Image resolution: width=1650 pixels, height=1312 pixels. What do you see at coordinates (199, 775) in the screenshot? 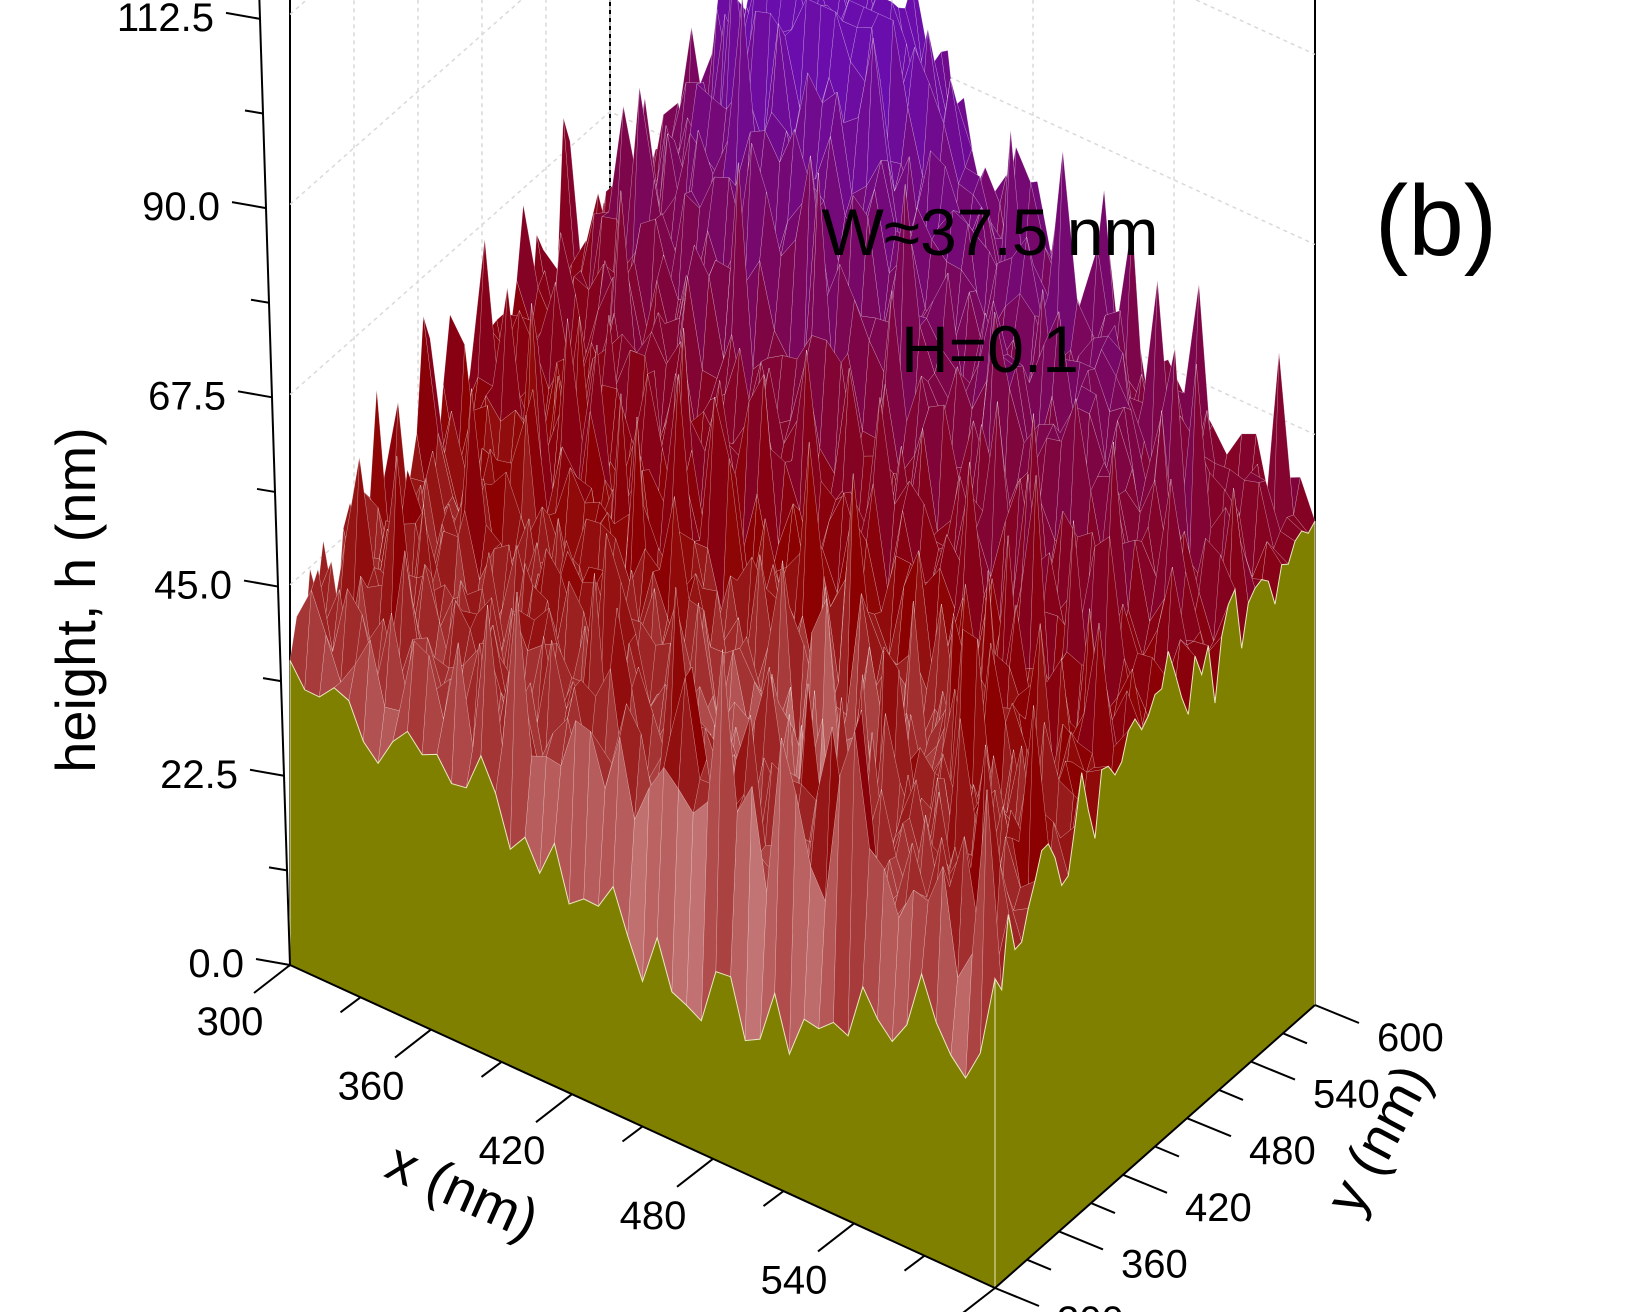
I see `z-tick-label: 22.5` at bounding box center [199, 775].